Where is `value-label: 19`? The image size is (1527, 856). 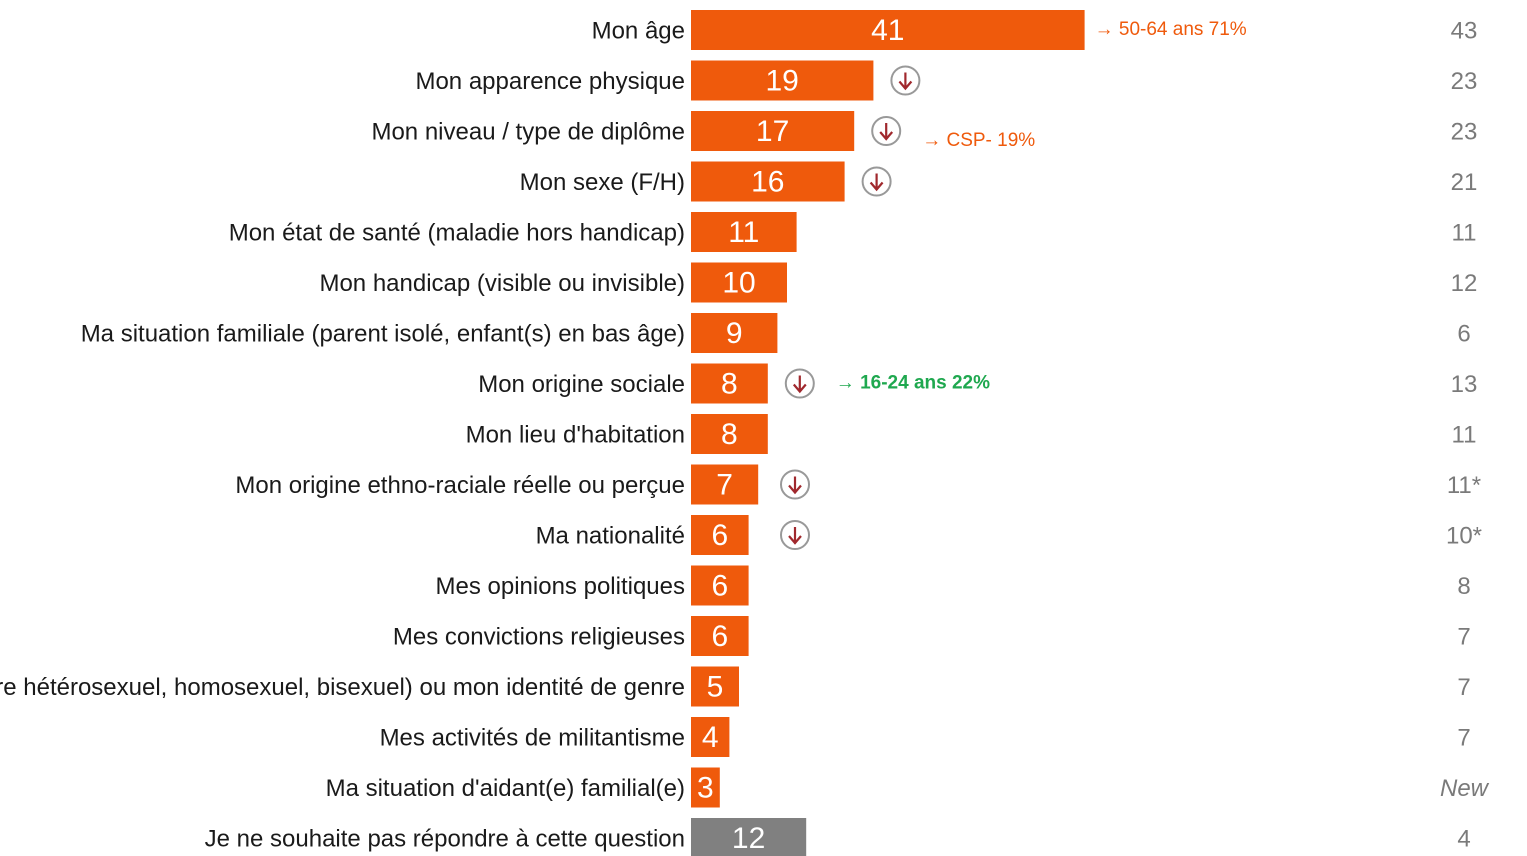
value-label: 19 is located at coordinates (782, 80).